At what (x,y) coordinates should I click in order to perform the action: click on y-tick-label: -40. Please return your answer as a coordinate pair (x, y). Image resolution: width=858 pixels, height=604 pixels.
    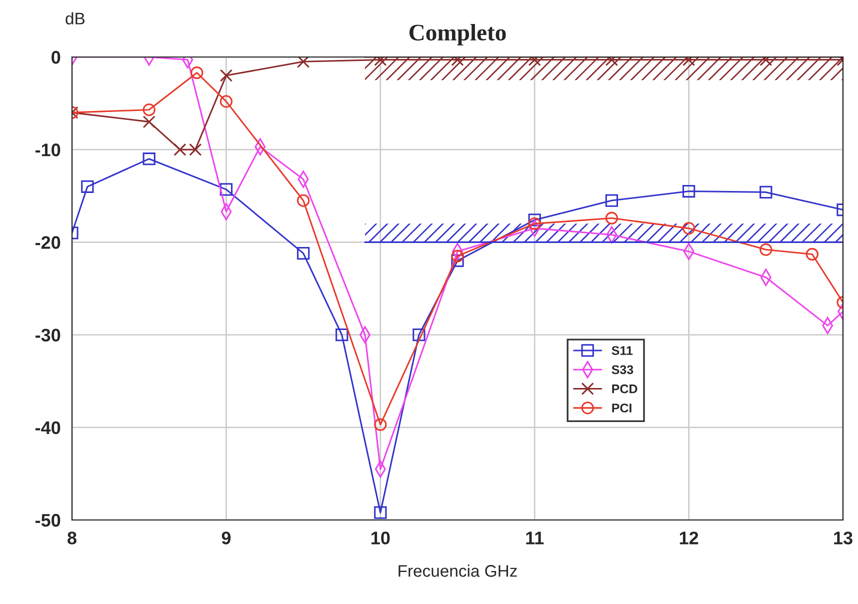
    Looking at the image, I should click on (48, 427).